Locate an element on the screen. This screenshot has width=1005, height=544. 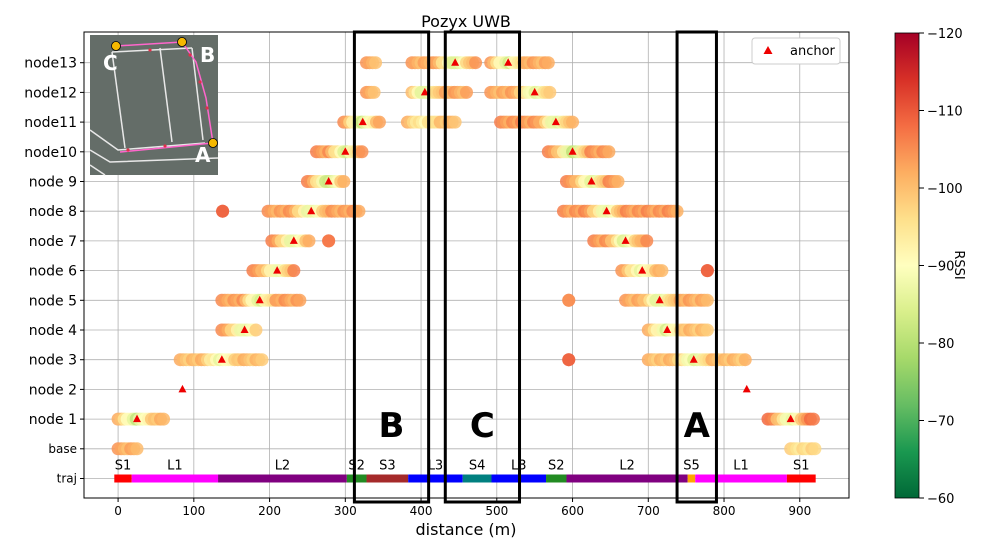
legend: anchor is located at coordinates (796, 51).